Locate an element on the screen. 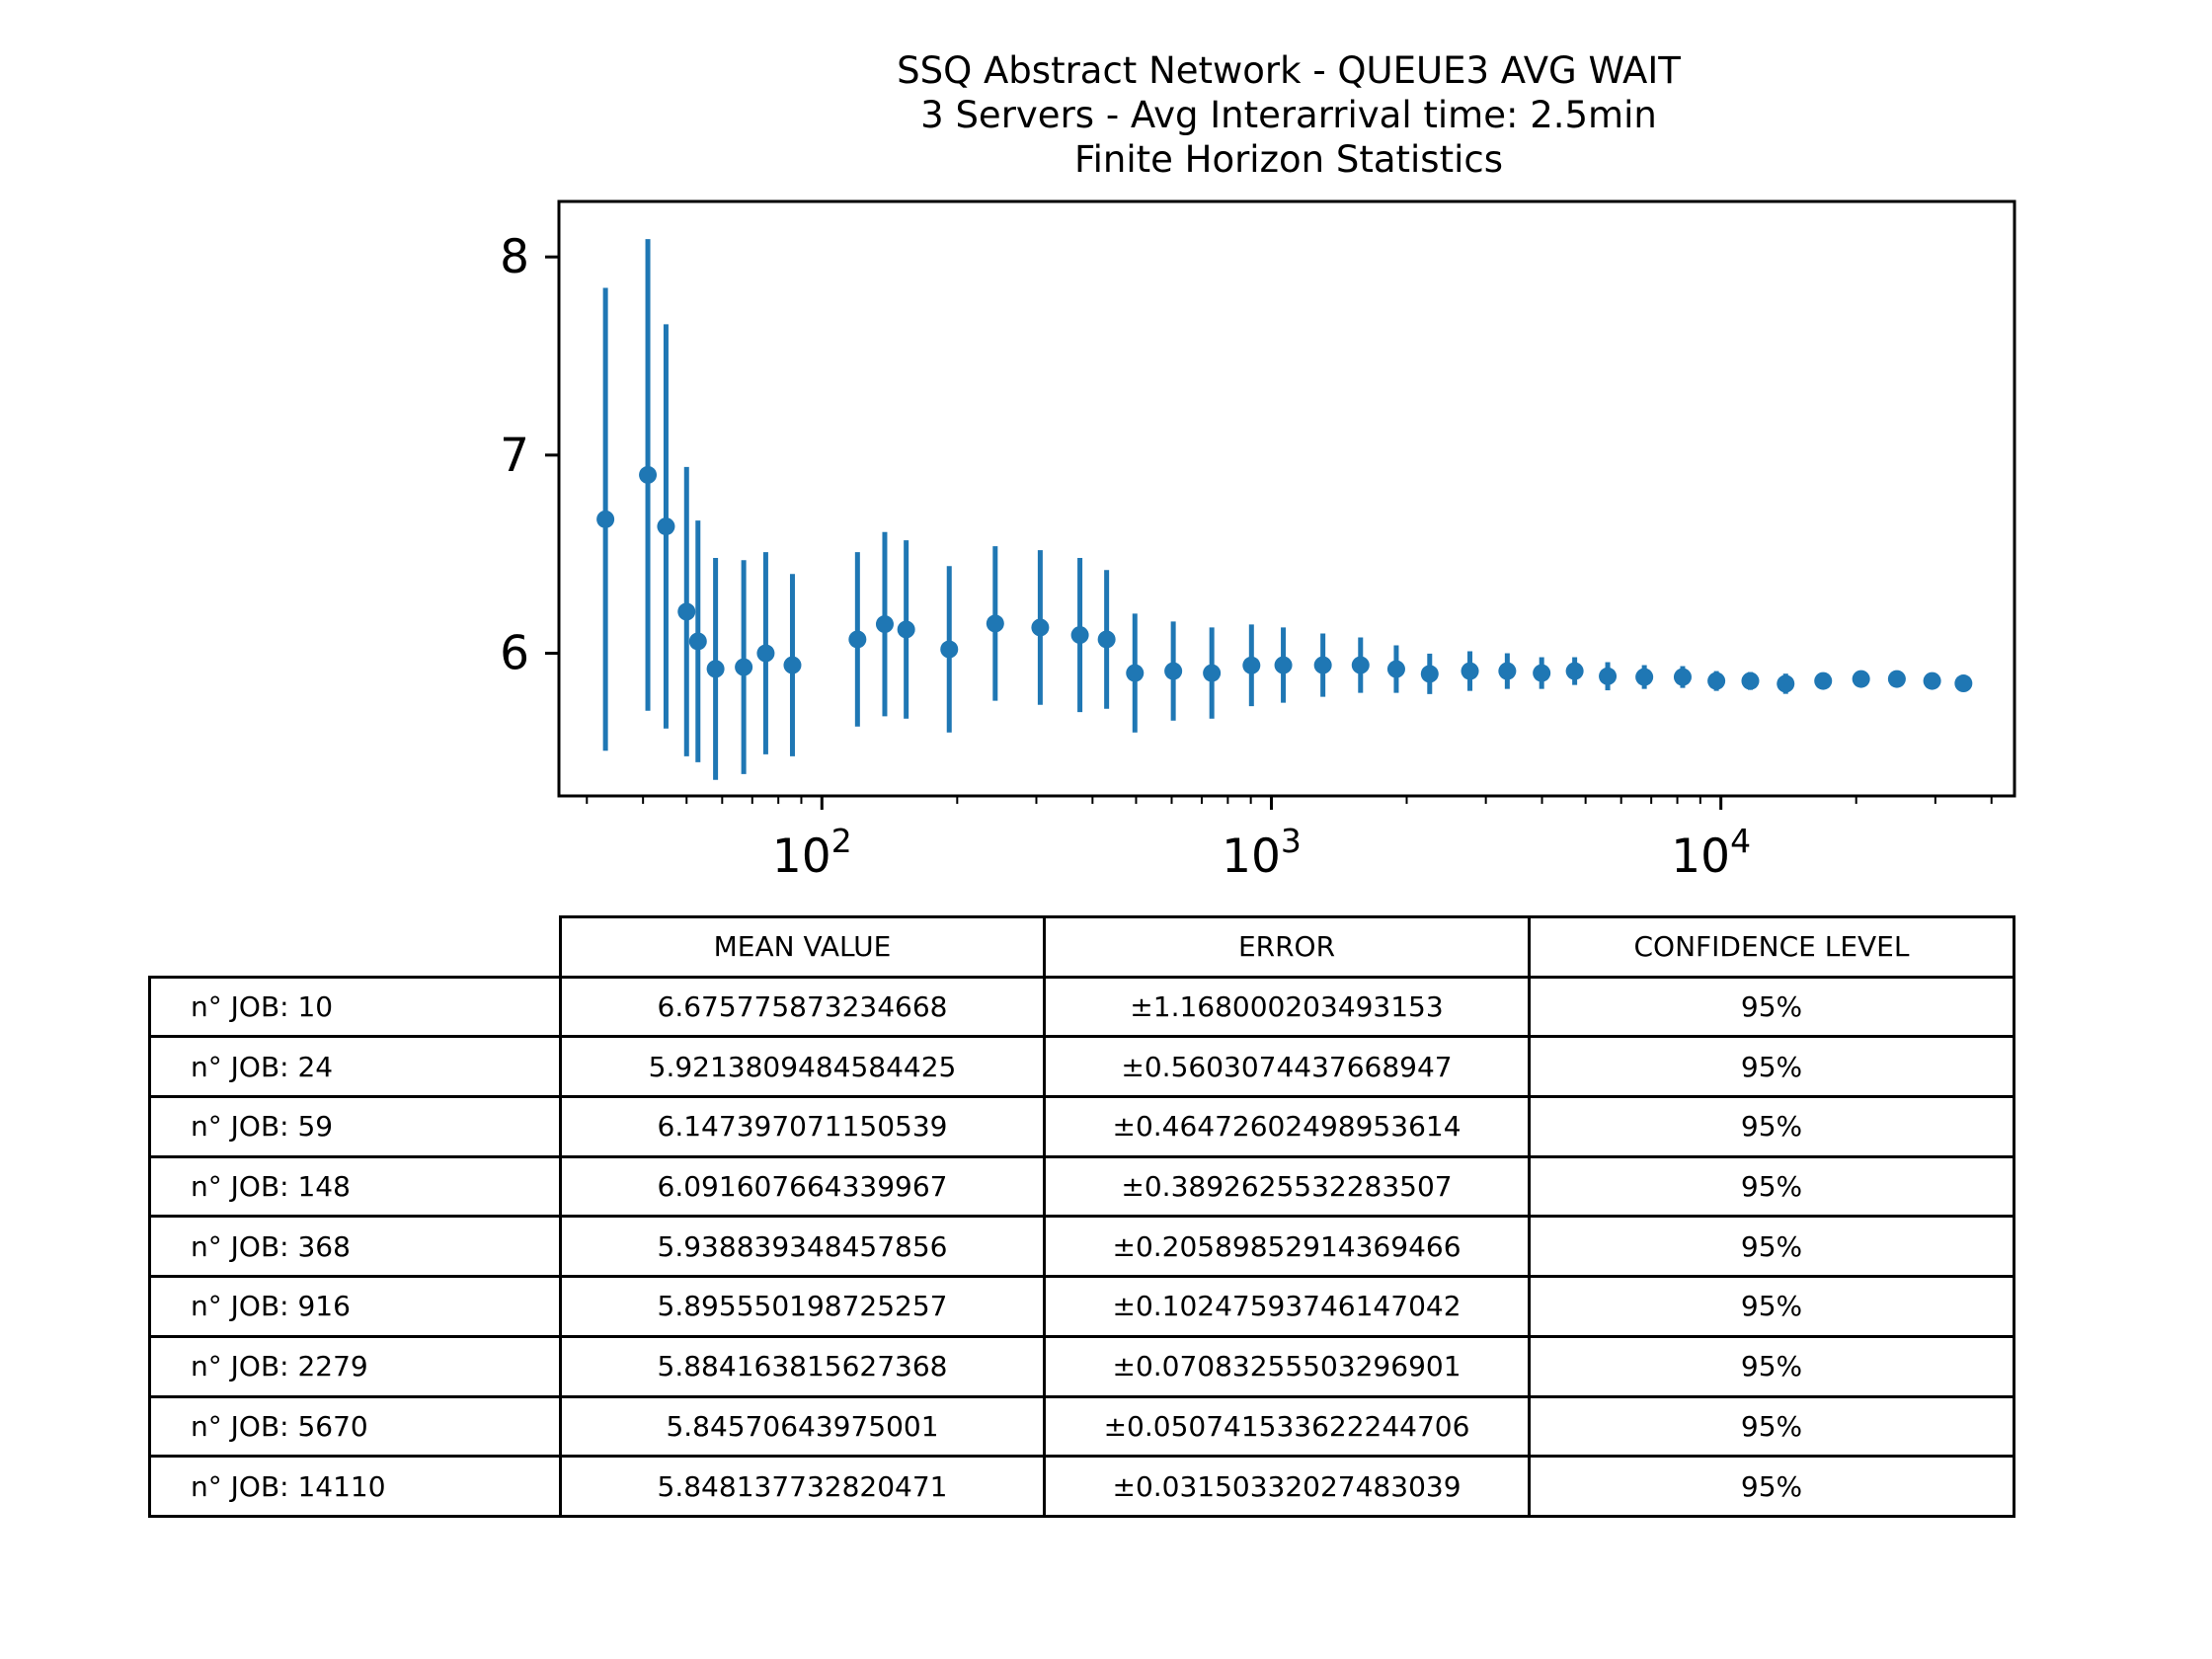  error-cell: ±0.46472602498953614 is located at coordinates (1287, 1126).